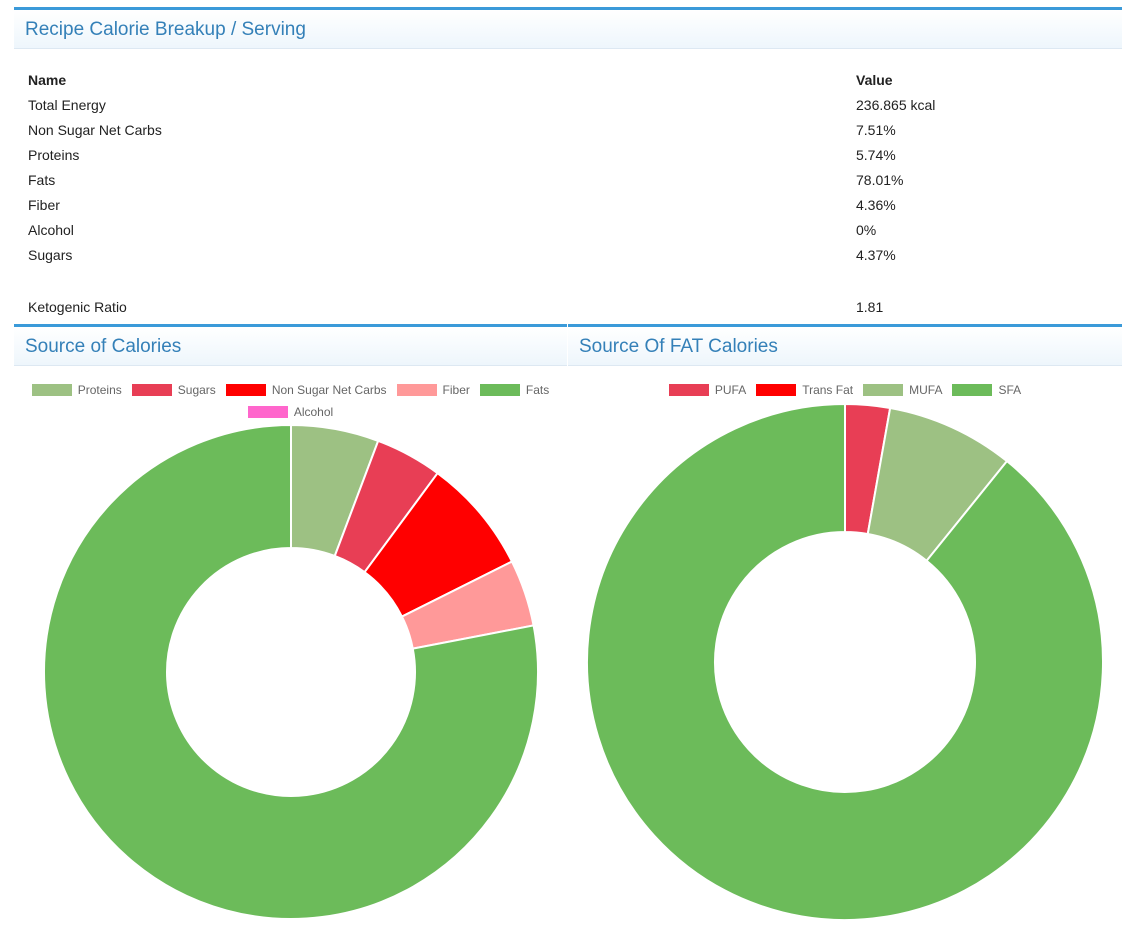 The height and width of the screenshot is (936, 1131). Describe the element at coordinates (568, 29) in the screenshot. I see `calorie-breakup-title: Recipe Calorie Breakup / Serving` at that location.